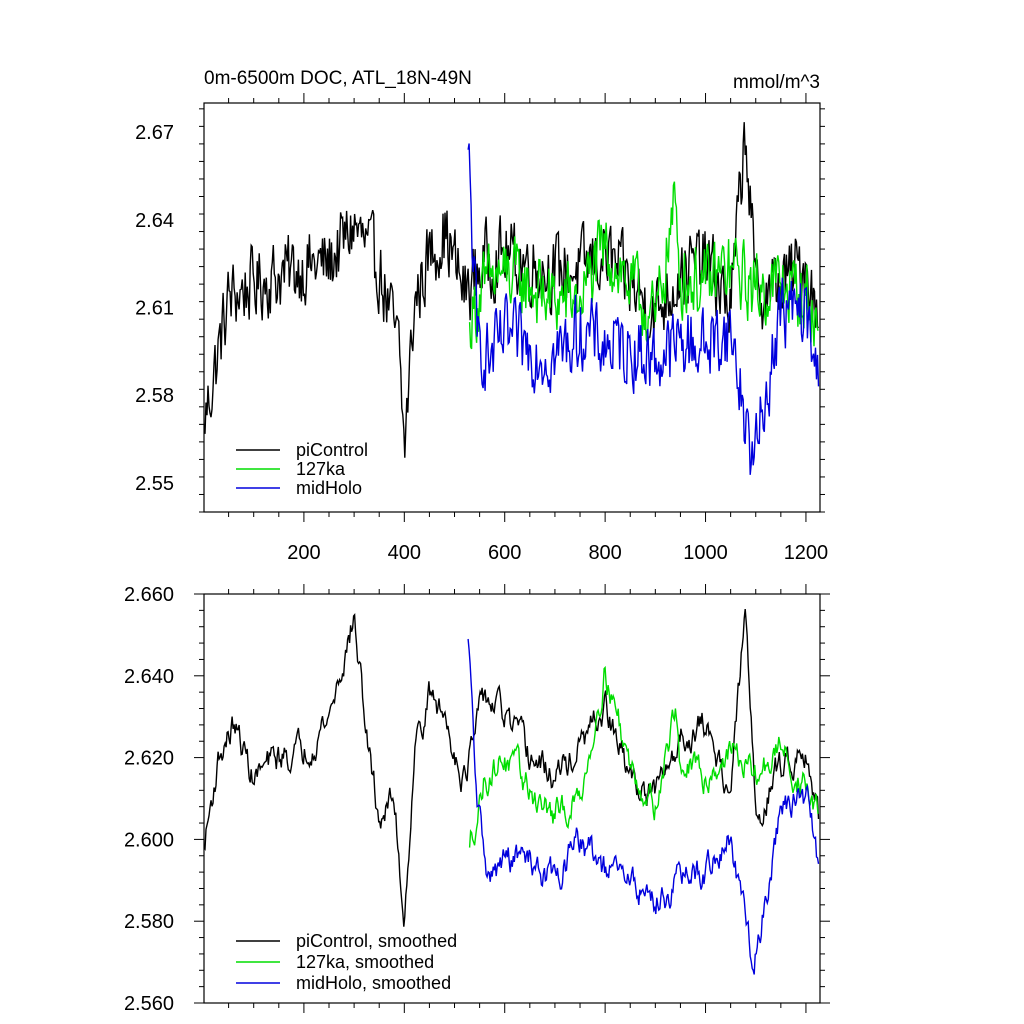 The height and width of the screenshot is (1024, 1024). I want to click on y-tick-label: 2.560, so click(149, 1004).